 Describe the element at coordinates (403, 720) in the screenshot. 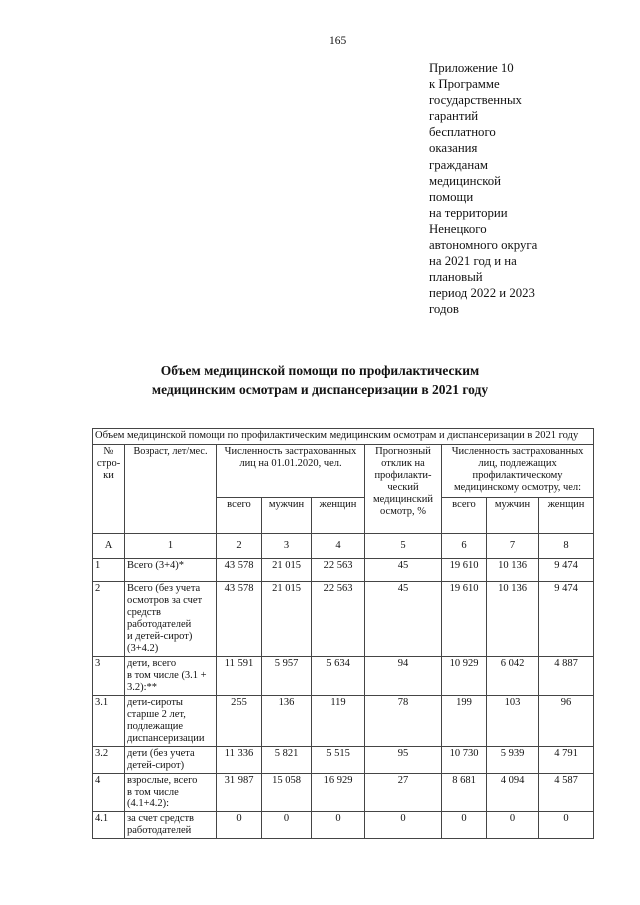

I see `value-cell: 78` at that location.